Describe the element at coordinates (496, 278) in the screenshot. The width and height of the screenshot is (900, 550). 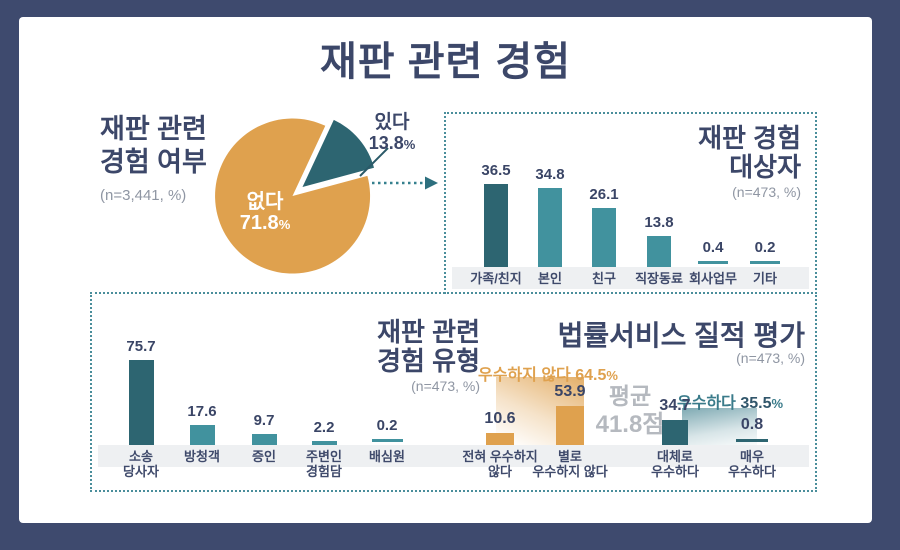
I see `subjects-category-0: 가족/친지` at that location.